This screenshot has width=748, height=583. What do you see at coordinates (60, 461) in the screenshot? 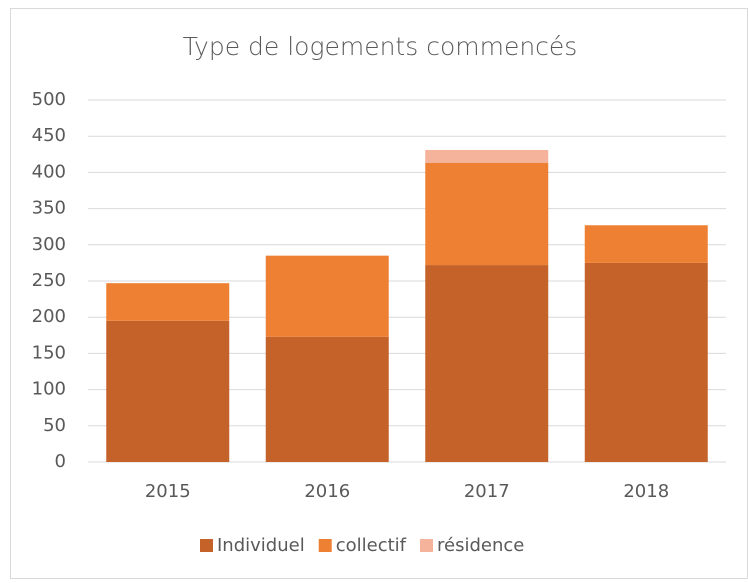
I see `y-tick-label: 0` at bounding box center [60, 461].